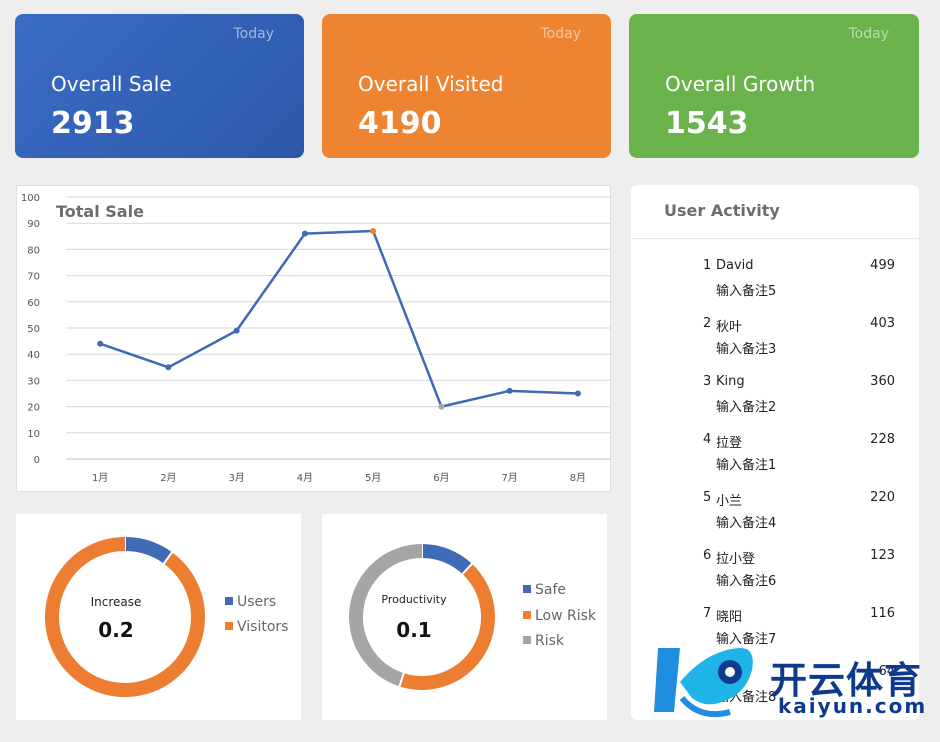 This screenshot has width=940, height=742. I want to click on kpi-title: Overall Visited, so click(431, 84).